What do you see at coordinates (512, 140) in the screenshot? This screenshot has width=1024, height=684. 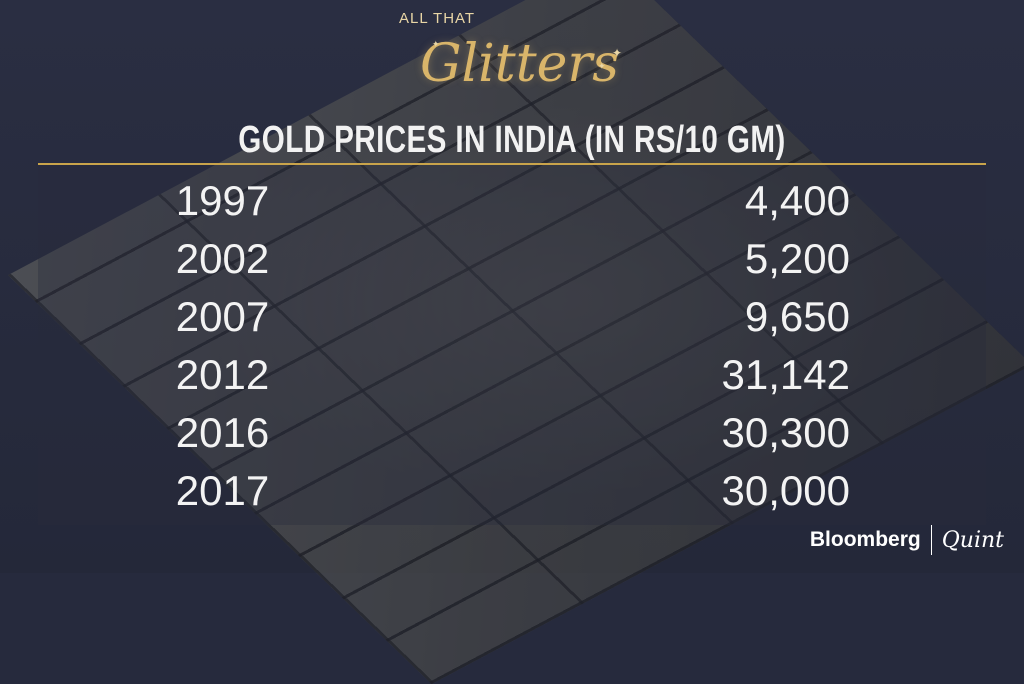 I see `chart-title: GOLD PRICES IN INDIA (IN RS/10 GM)` at bounding box center [512, 140].